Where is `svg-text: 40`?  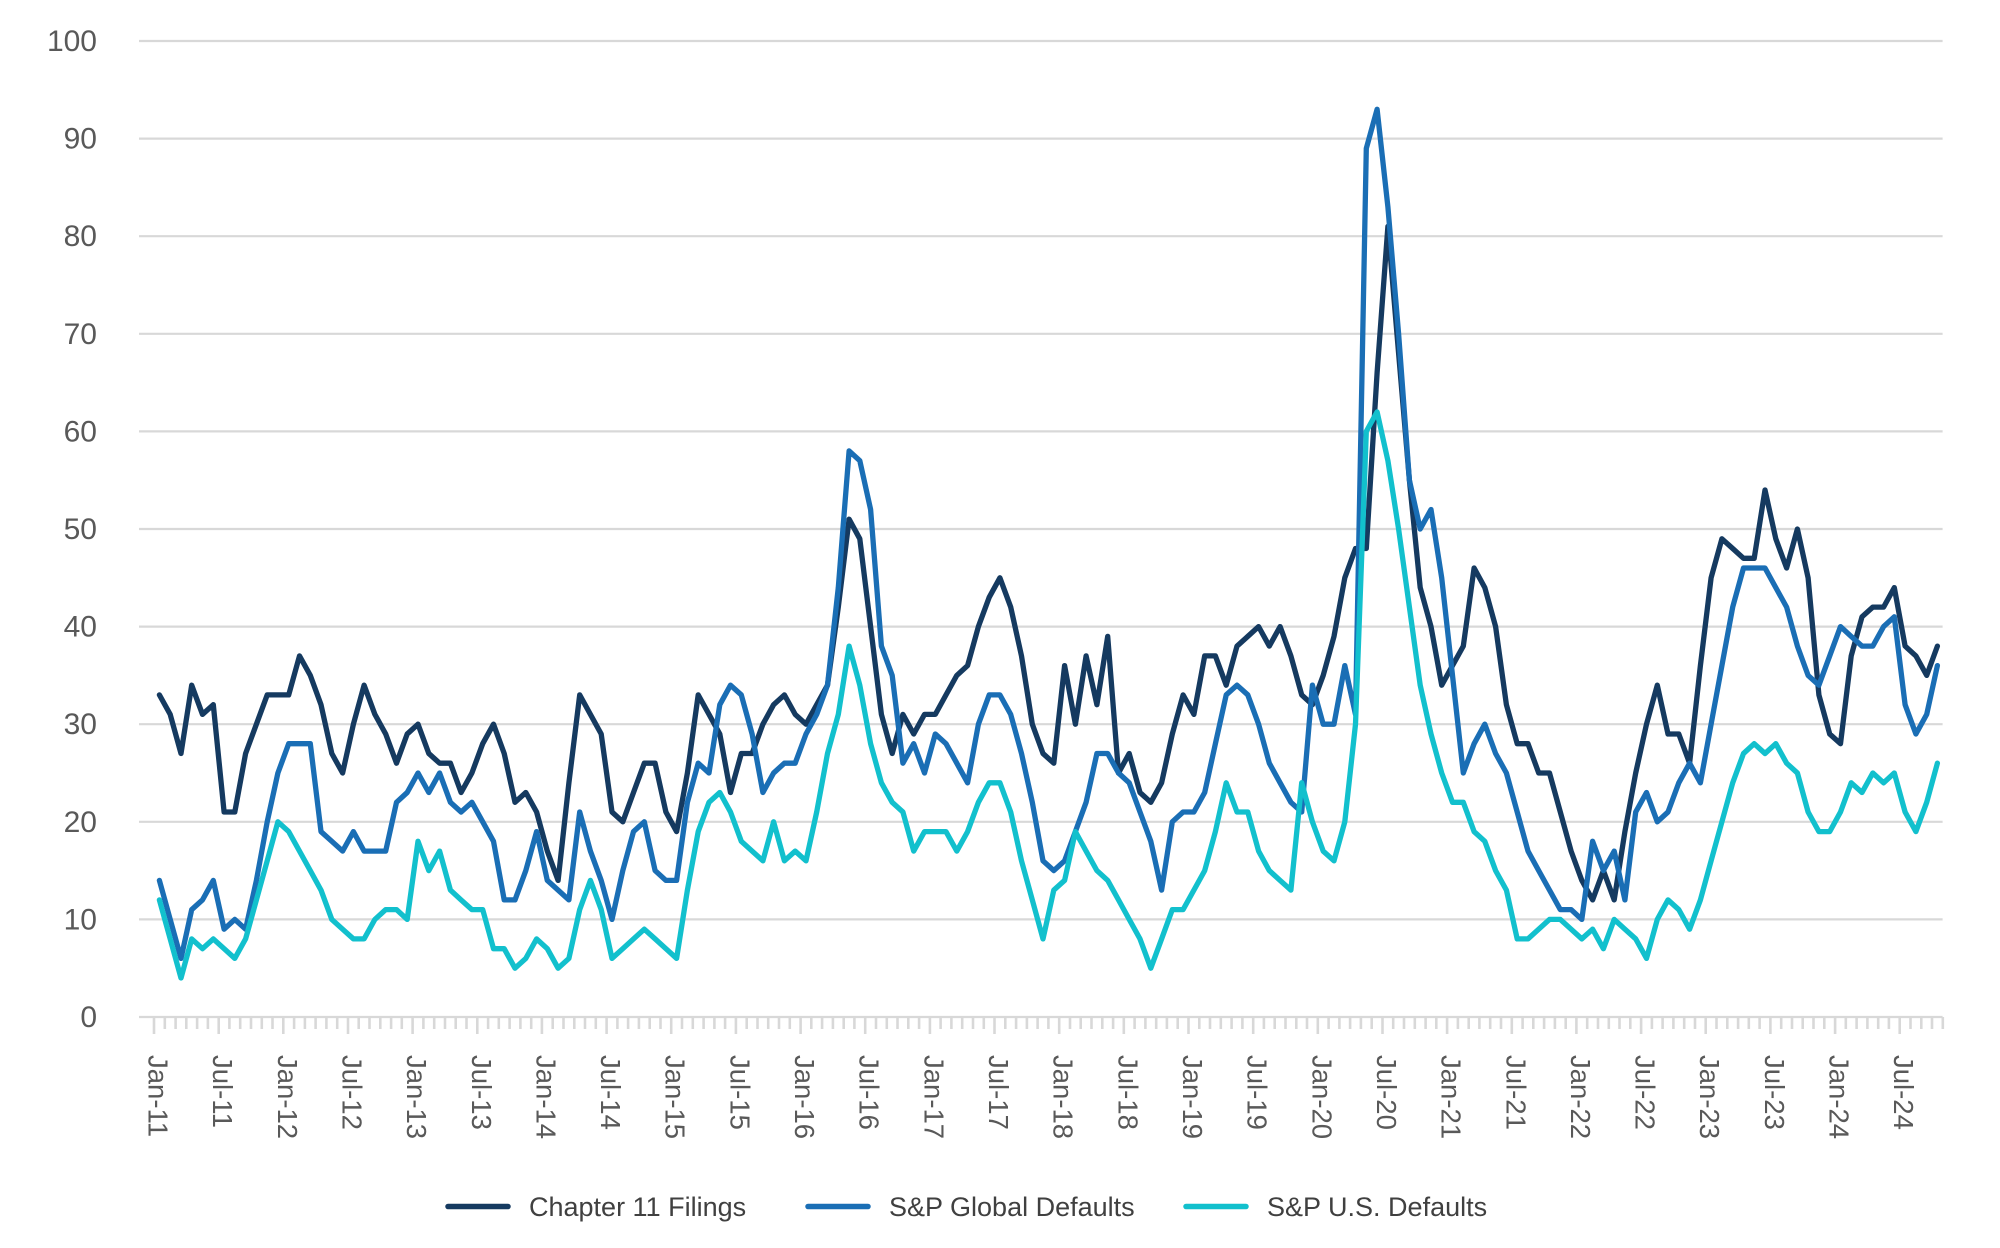 svg-text: 40 is located at coordinates (80, 627).